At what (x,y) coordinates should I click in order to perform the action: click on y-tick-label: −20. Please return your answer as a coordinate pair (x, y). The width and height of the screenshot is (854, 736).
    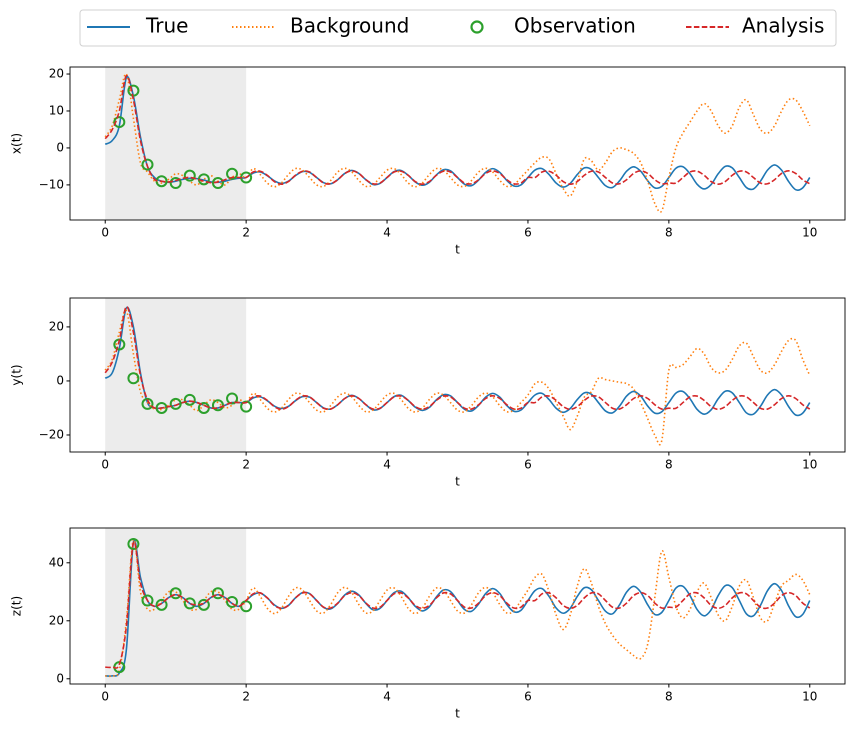
    Looking at the image, I should click on (51, 434).